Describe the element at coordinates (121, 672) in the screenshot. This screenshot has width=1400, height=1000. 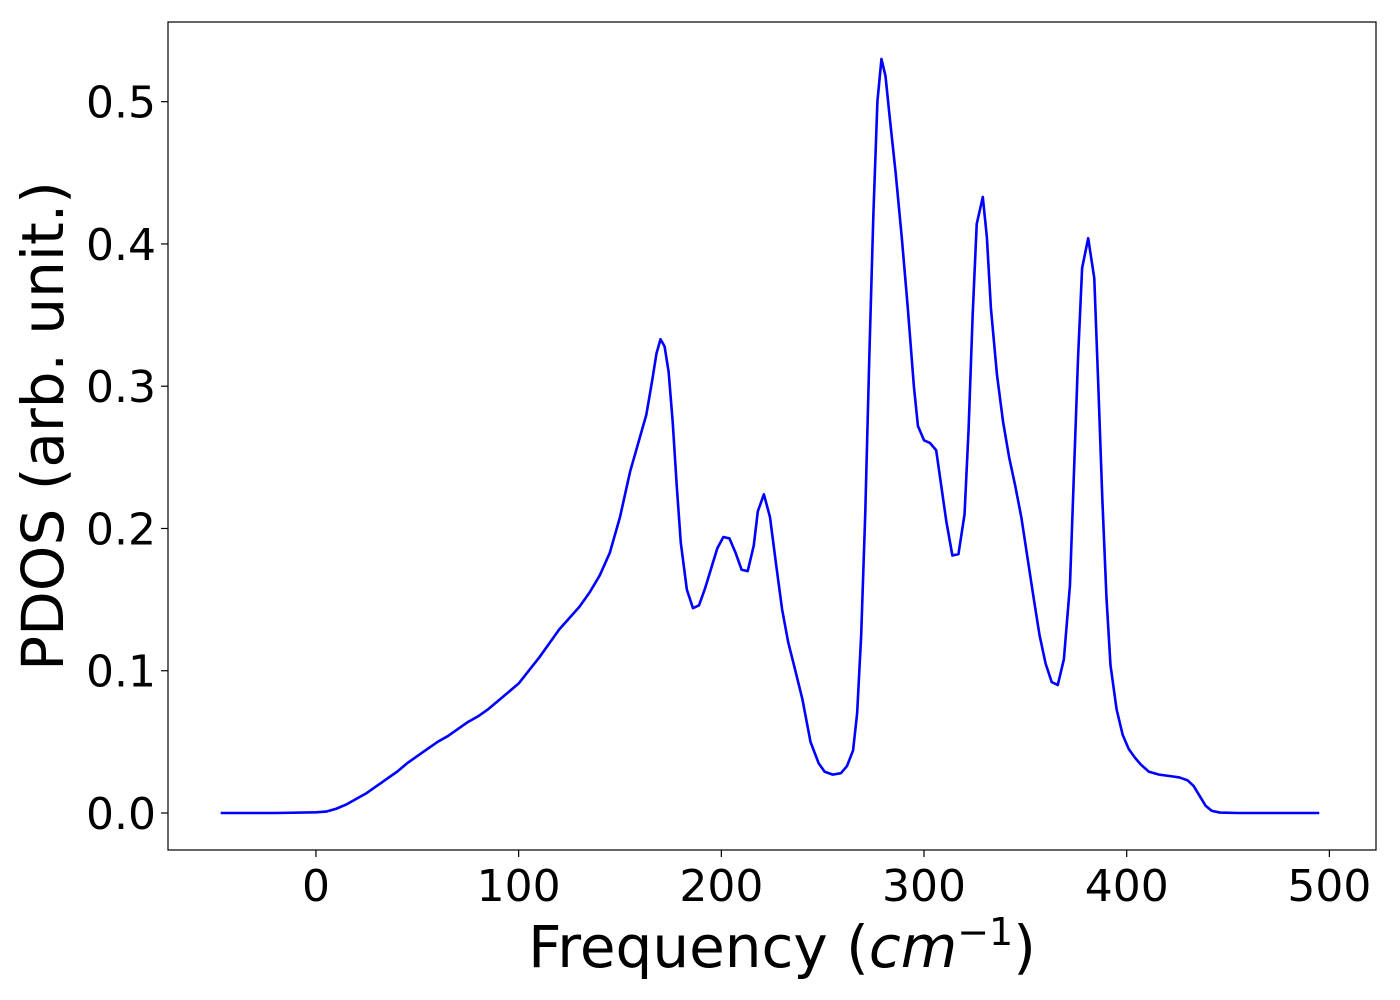
I see `y-tick-label: 0.1` at that location.